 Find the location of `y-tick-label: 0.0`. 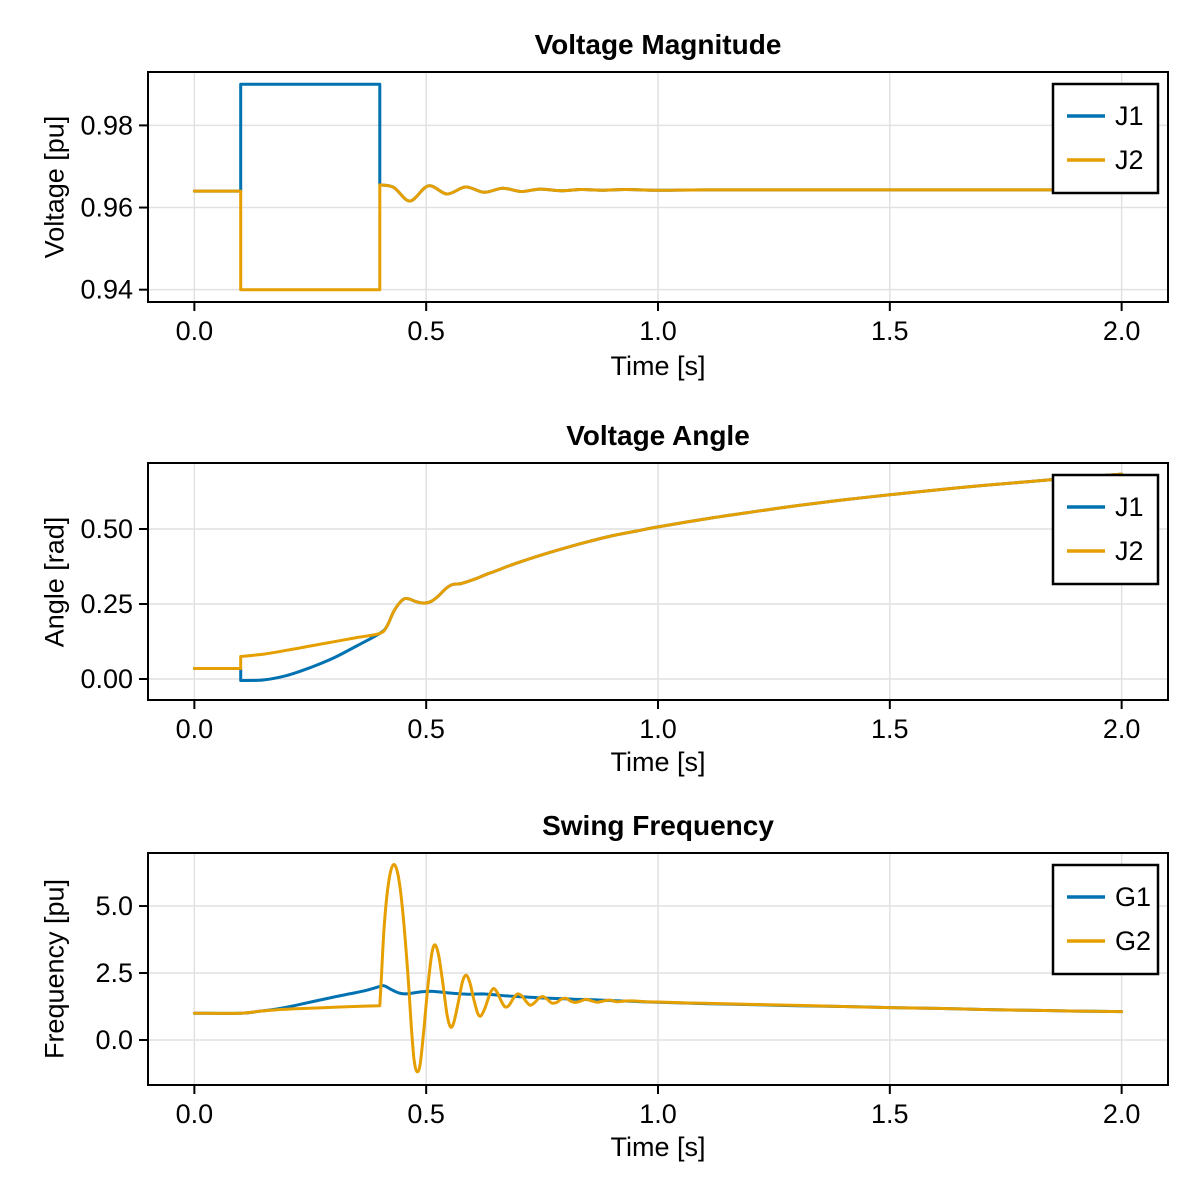

y-tick-label: 0.0 is located at coordinates (114, 1040).